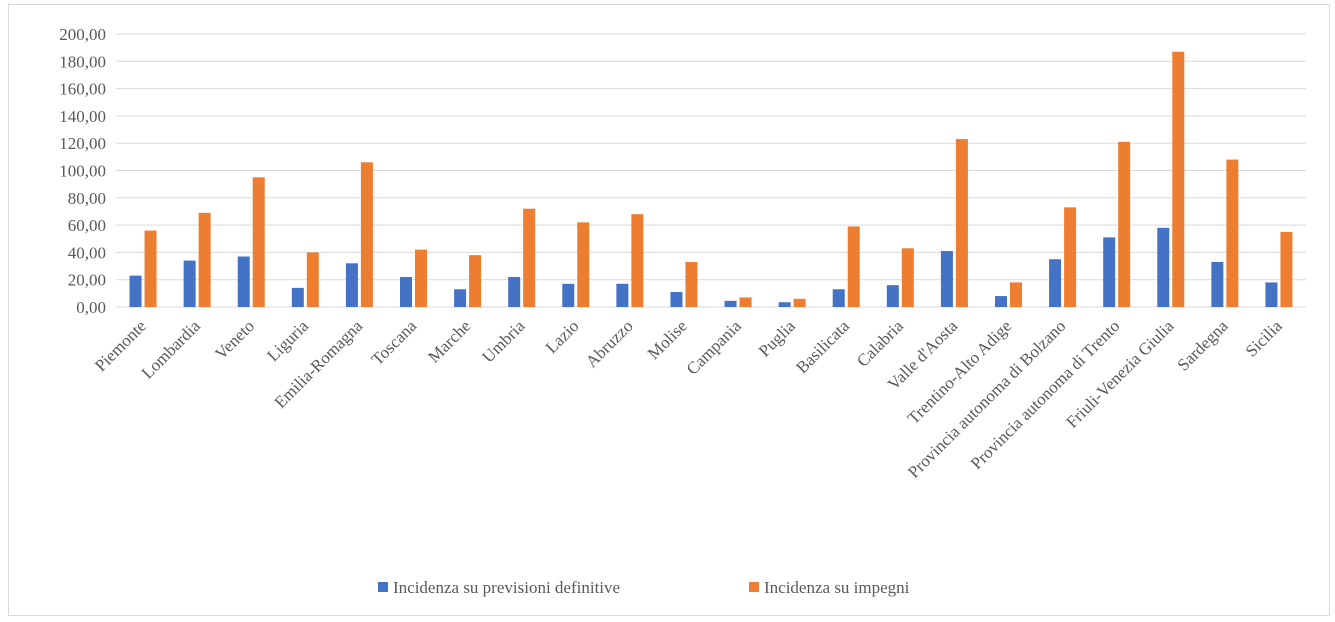  I want to click on x-category-label: Umbria, so click(503, 341).